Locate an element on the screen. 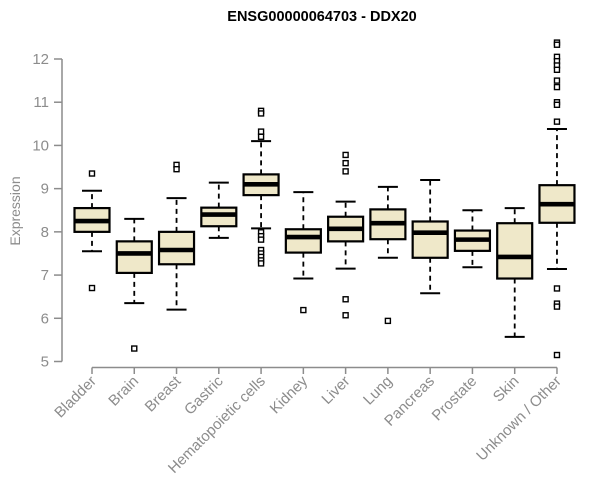 The height and width of the screenshot is (500, 600). box-pancreas is located at coordinates (430, 236).